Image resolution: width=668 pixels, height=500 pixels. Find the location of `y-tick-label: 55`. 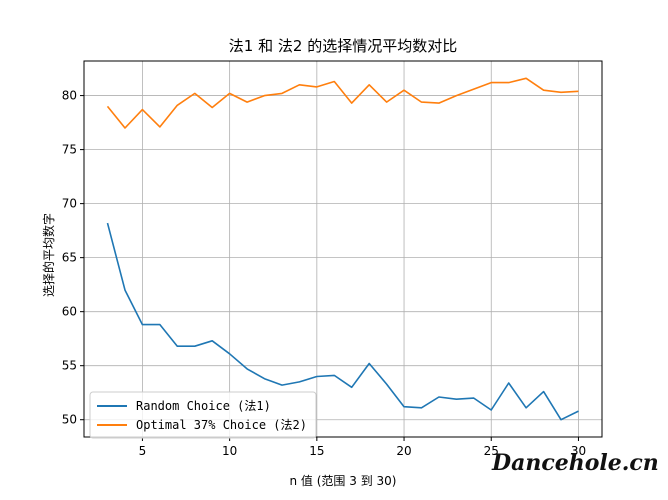

y-tick-label: 55 is located at coordinates (69, 366).